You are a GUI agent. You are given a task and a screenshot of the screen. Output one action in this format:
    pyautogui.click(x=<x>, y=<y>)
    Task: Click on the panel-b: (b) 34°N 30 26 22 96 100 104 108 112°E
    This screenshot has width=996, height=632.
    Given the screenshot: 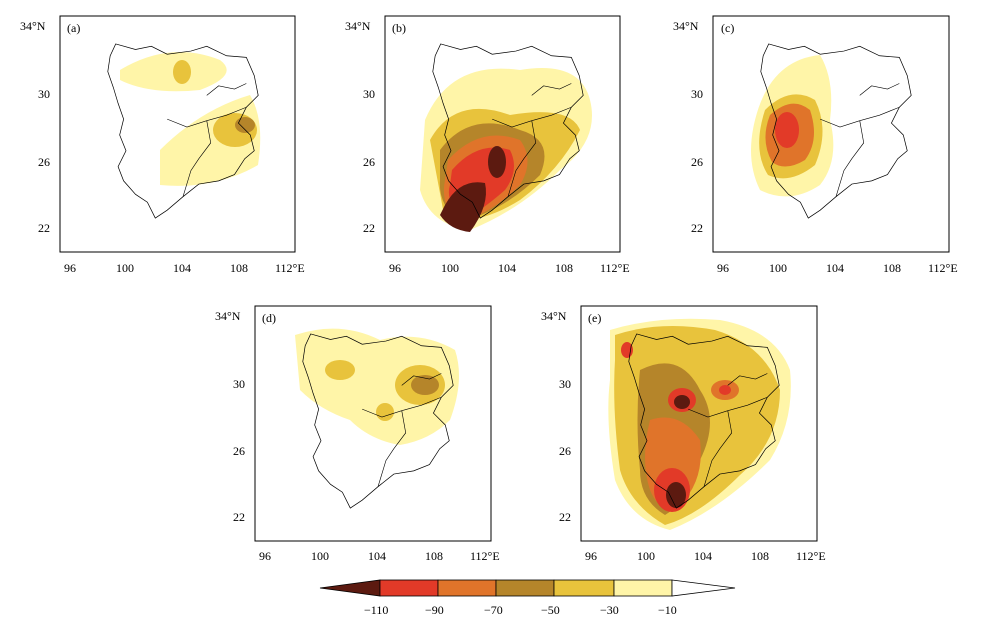 What is the action you would take?
    pyautogui.click(x=487, y=145)
    